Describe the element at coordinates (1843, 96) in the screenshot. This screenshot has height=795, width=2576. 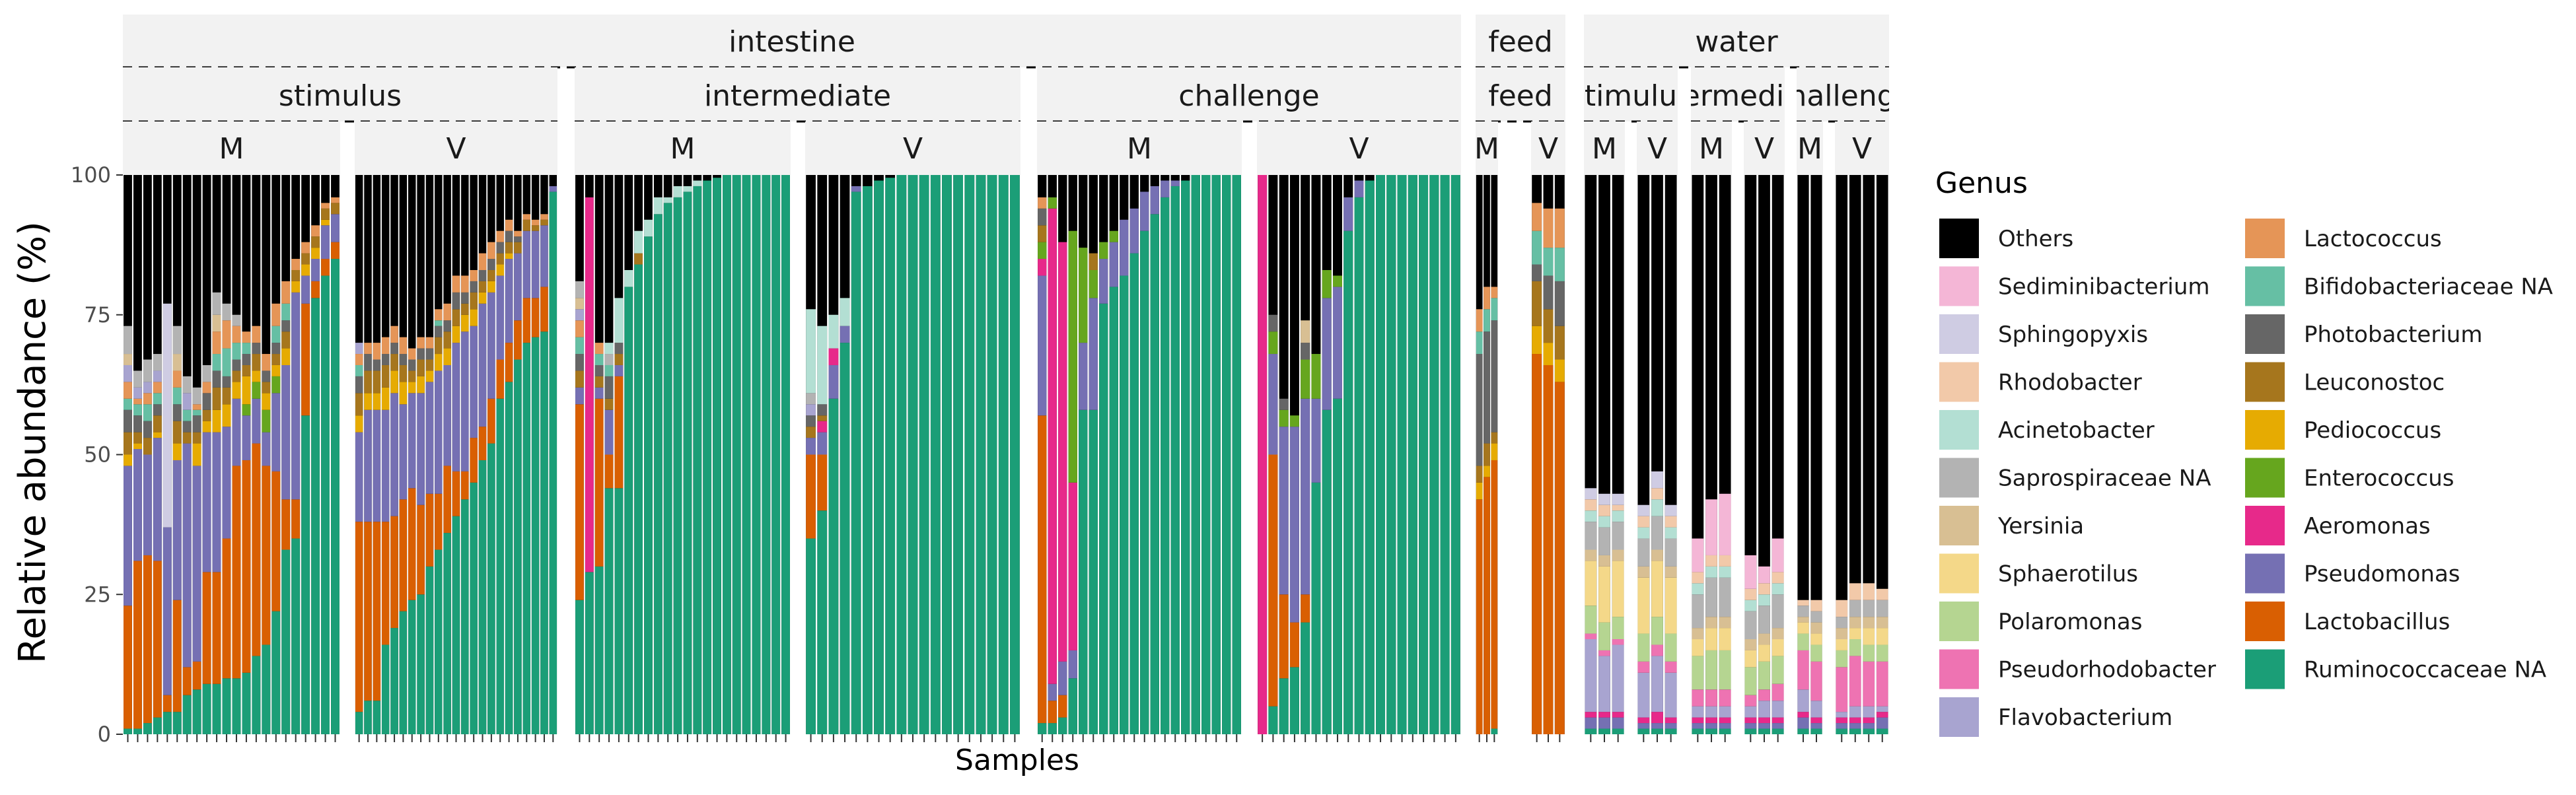
I see `strip-mid-label: challenge` at that location.